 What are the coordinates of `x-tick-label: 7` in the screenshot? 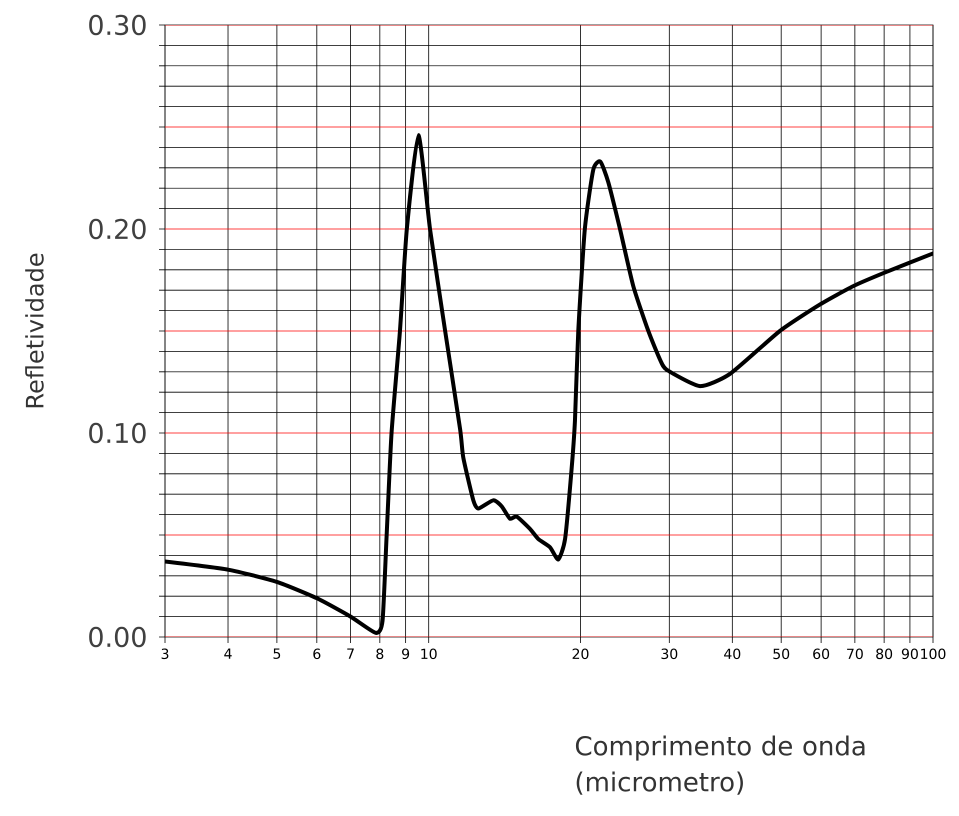 It's located at (350, 653).